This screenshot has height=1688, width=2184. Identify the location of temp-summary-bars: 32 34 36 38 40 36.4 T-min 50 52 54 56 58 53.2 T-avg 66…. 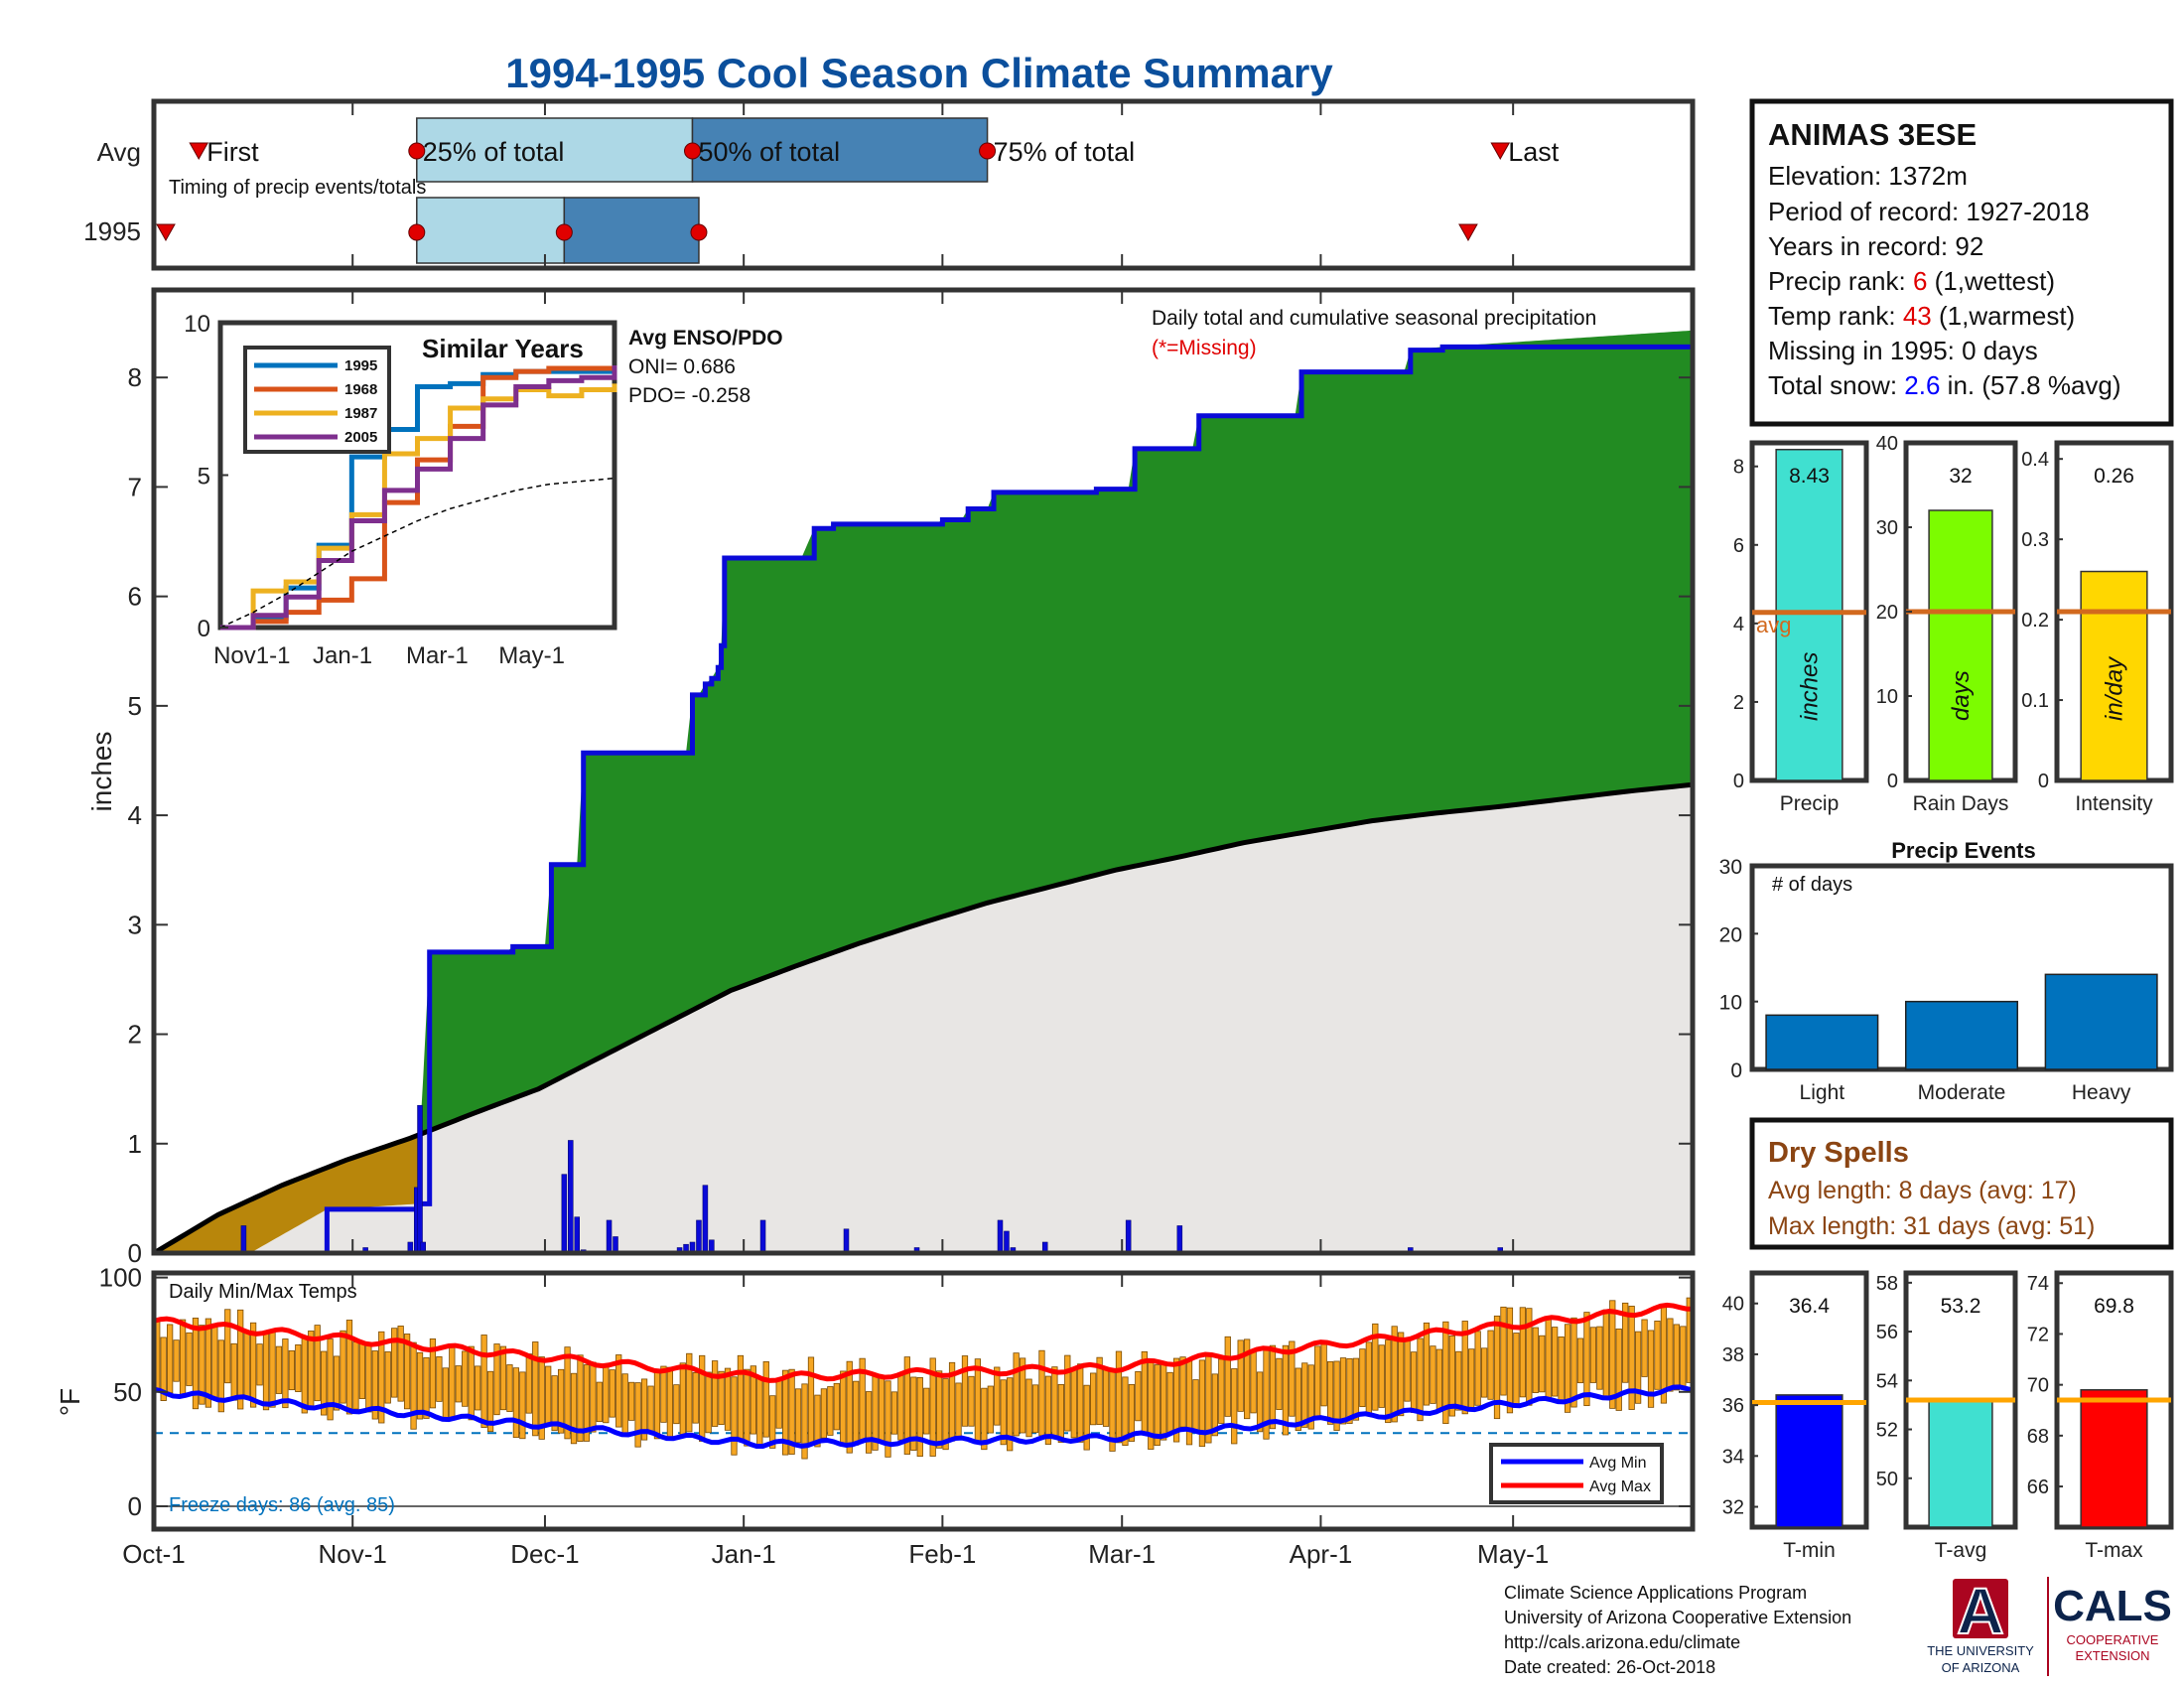
(1948, 1416).